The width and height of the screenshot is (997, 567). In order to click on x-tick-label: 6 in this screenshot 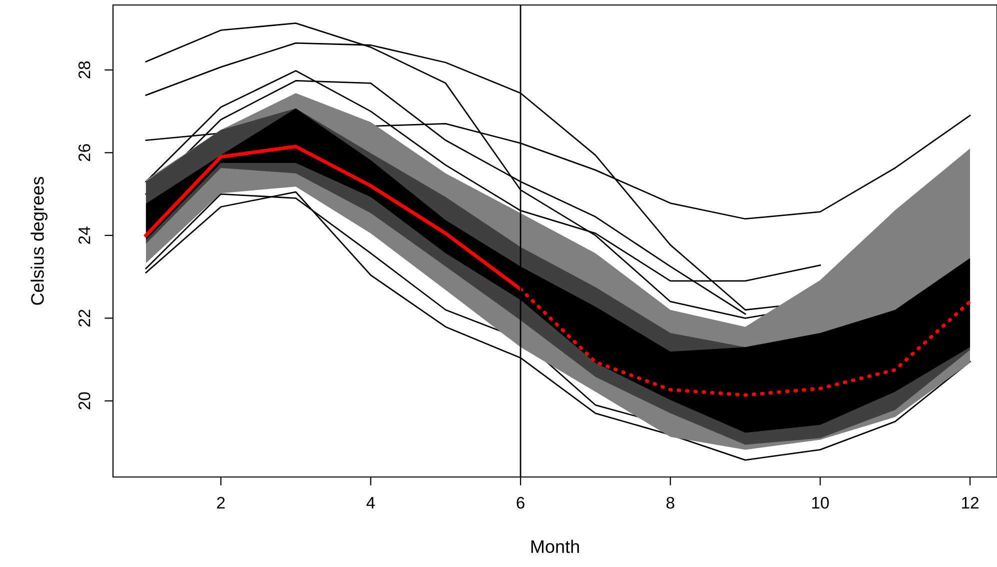, I will do `click(520, 502)`.